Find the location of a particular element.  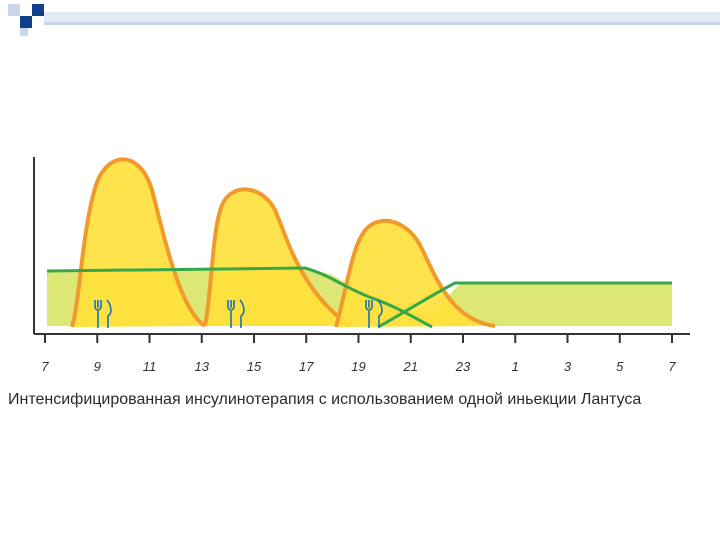

x-tick-label: 3 is located at coordinates (568, 366).